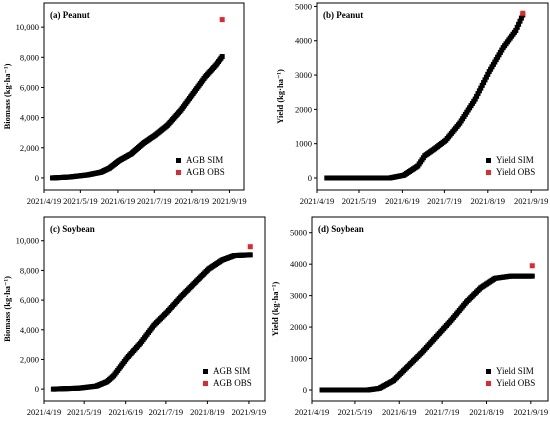 Image resolution: width=550 pixels, height=422 pixels. Describe the element at coordinates (27, 27) in the screenshot. I see `y-tick-label: 10,000` at that location.